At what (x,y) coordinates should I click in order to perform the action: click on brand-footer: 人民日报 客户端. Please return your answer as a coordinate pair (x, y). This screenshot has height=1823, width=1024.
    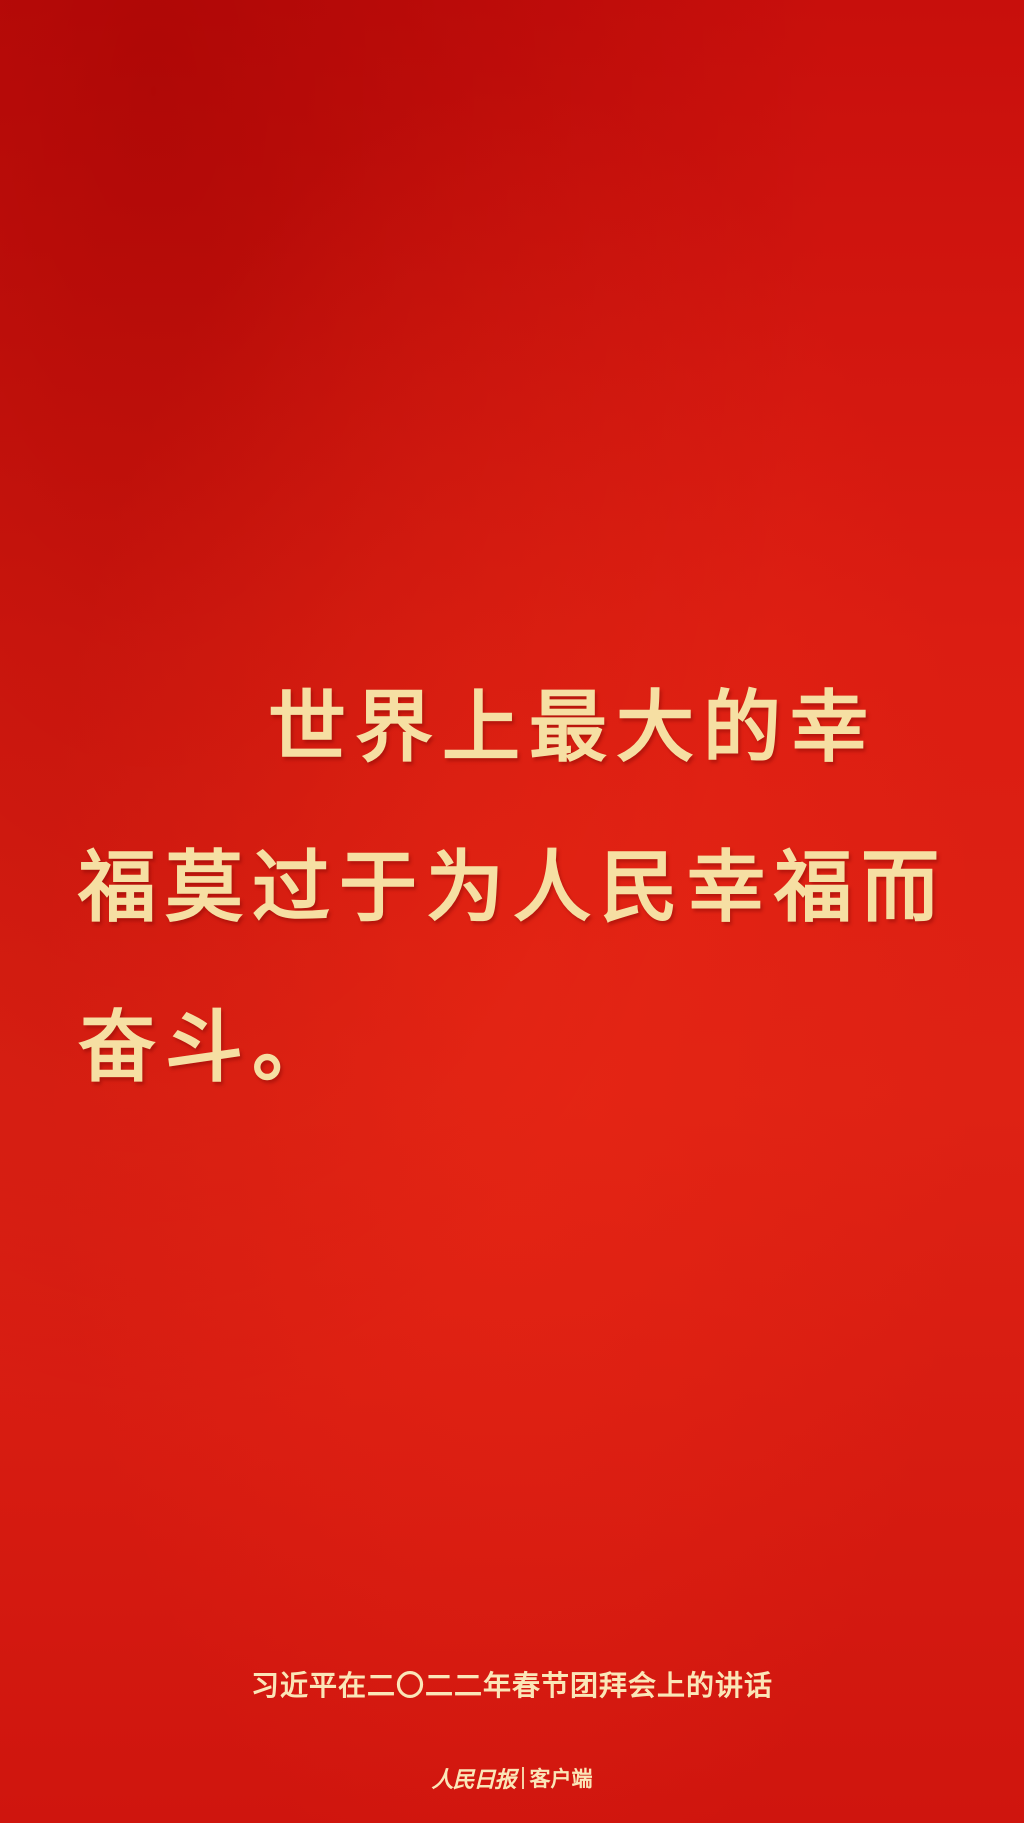
    Looking at the image, I should click on (512, 1778).